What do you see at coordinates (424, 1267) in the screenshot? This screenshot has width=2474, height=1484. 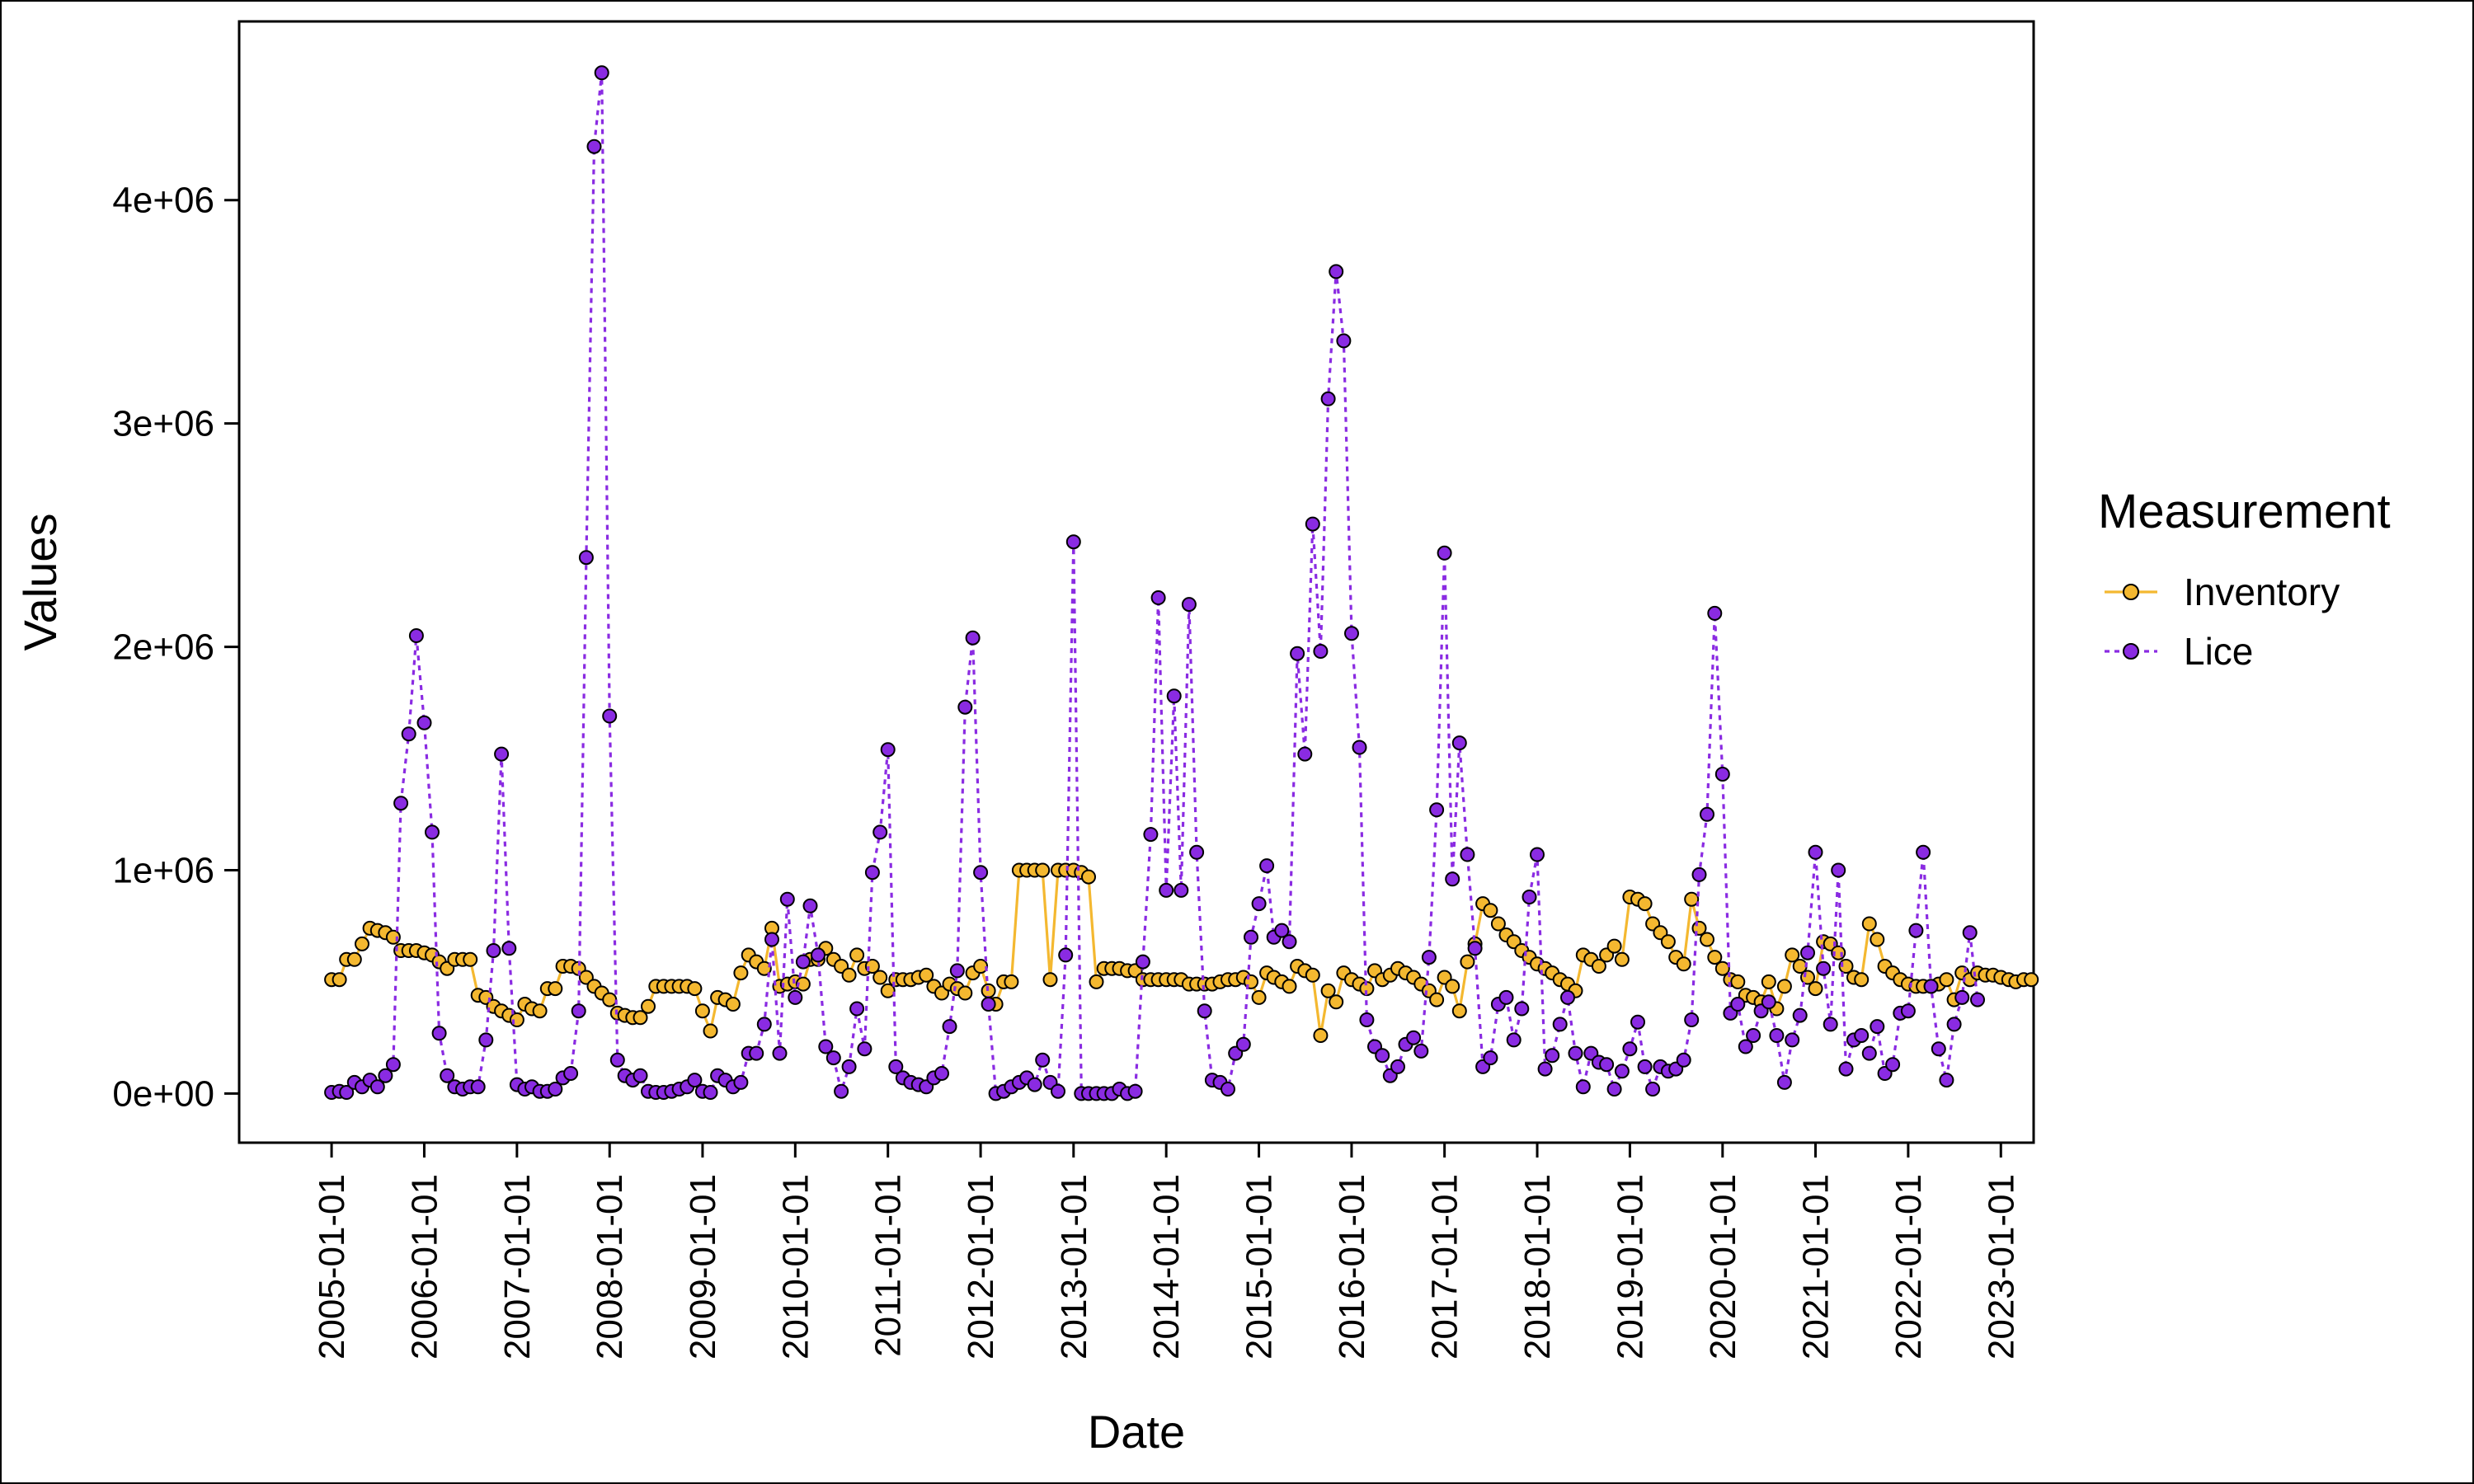 I see `x-tick-label: 2006-01-01` at bounding box center [424, 1267].